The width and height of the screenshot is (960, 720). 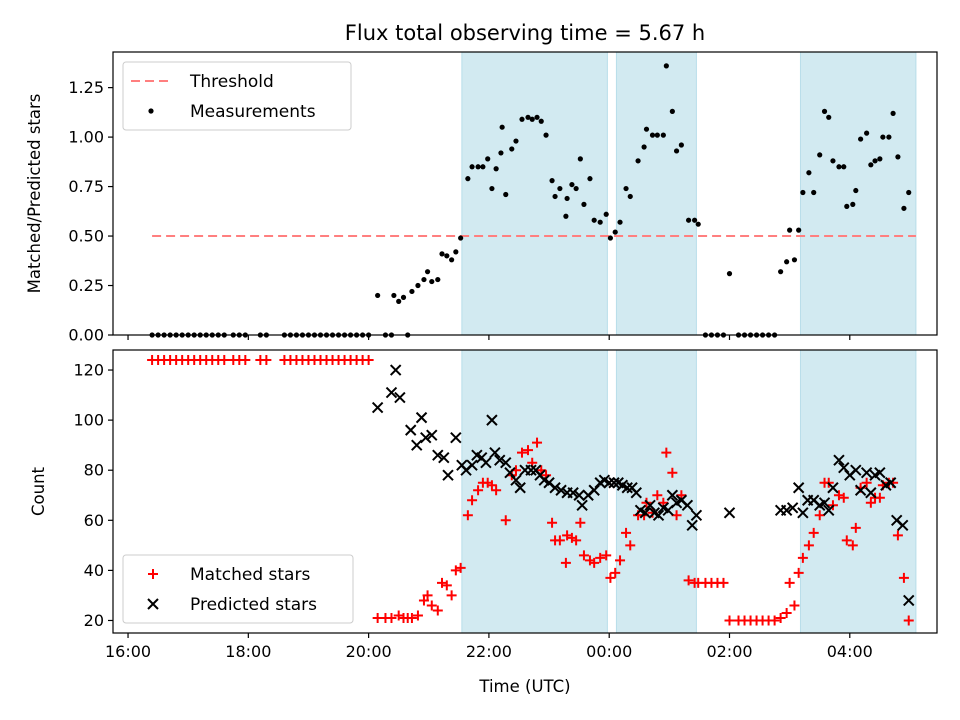 What do you see at coordinates (88, 370) in the screenshot?
I see `bottom-y-tick-label: 120` at bounding box center [88, 370].